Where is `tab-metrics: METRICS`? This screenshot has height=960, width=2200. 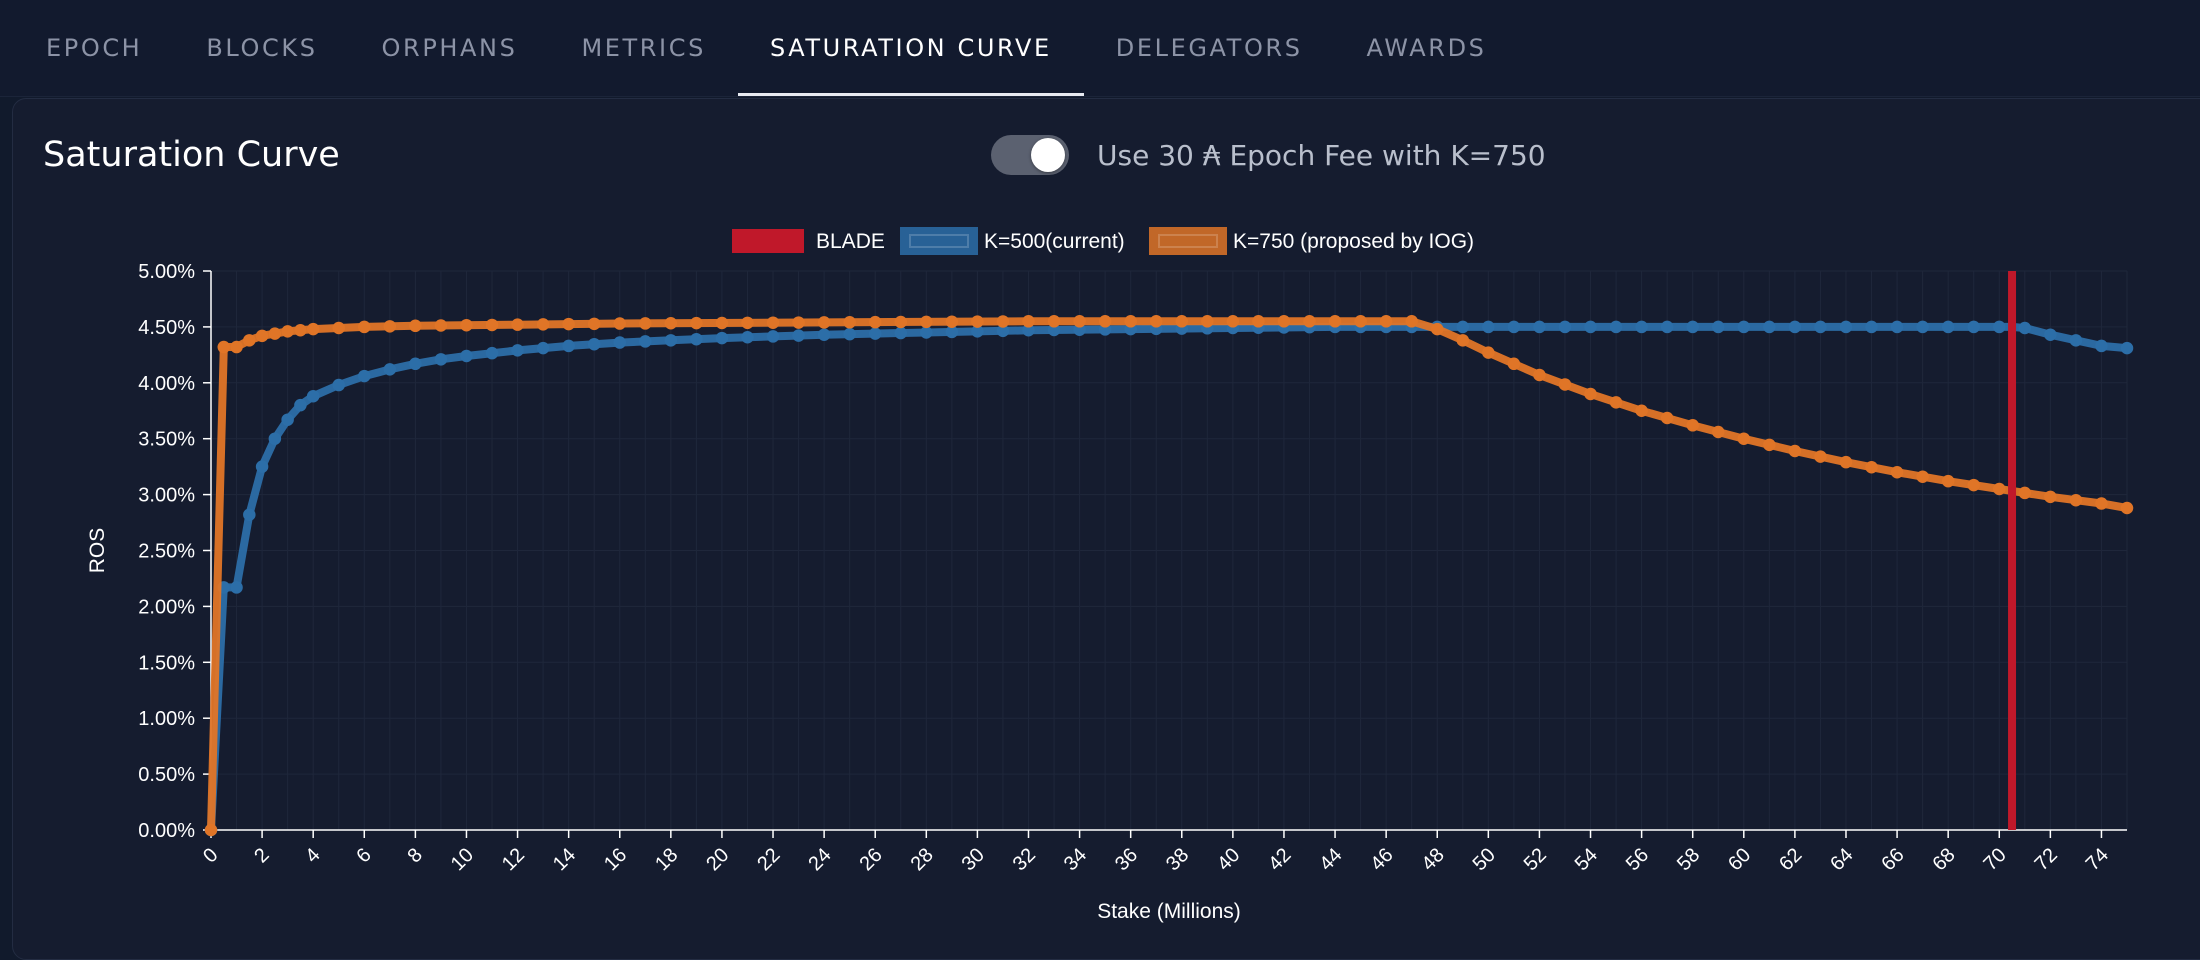 tab-metrics: METRICS is located at coordinates (643, 48).